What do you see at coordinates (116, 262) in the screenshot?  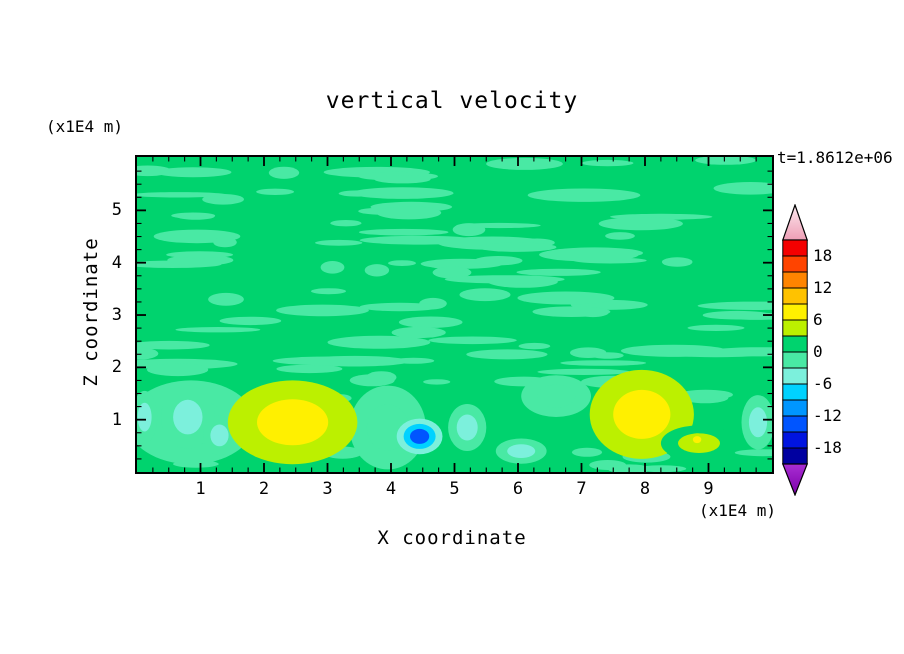 I see `z-tick-label: 4` at bounding box center [116, 262].